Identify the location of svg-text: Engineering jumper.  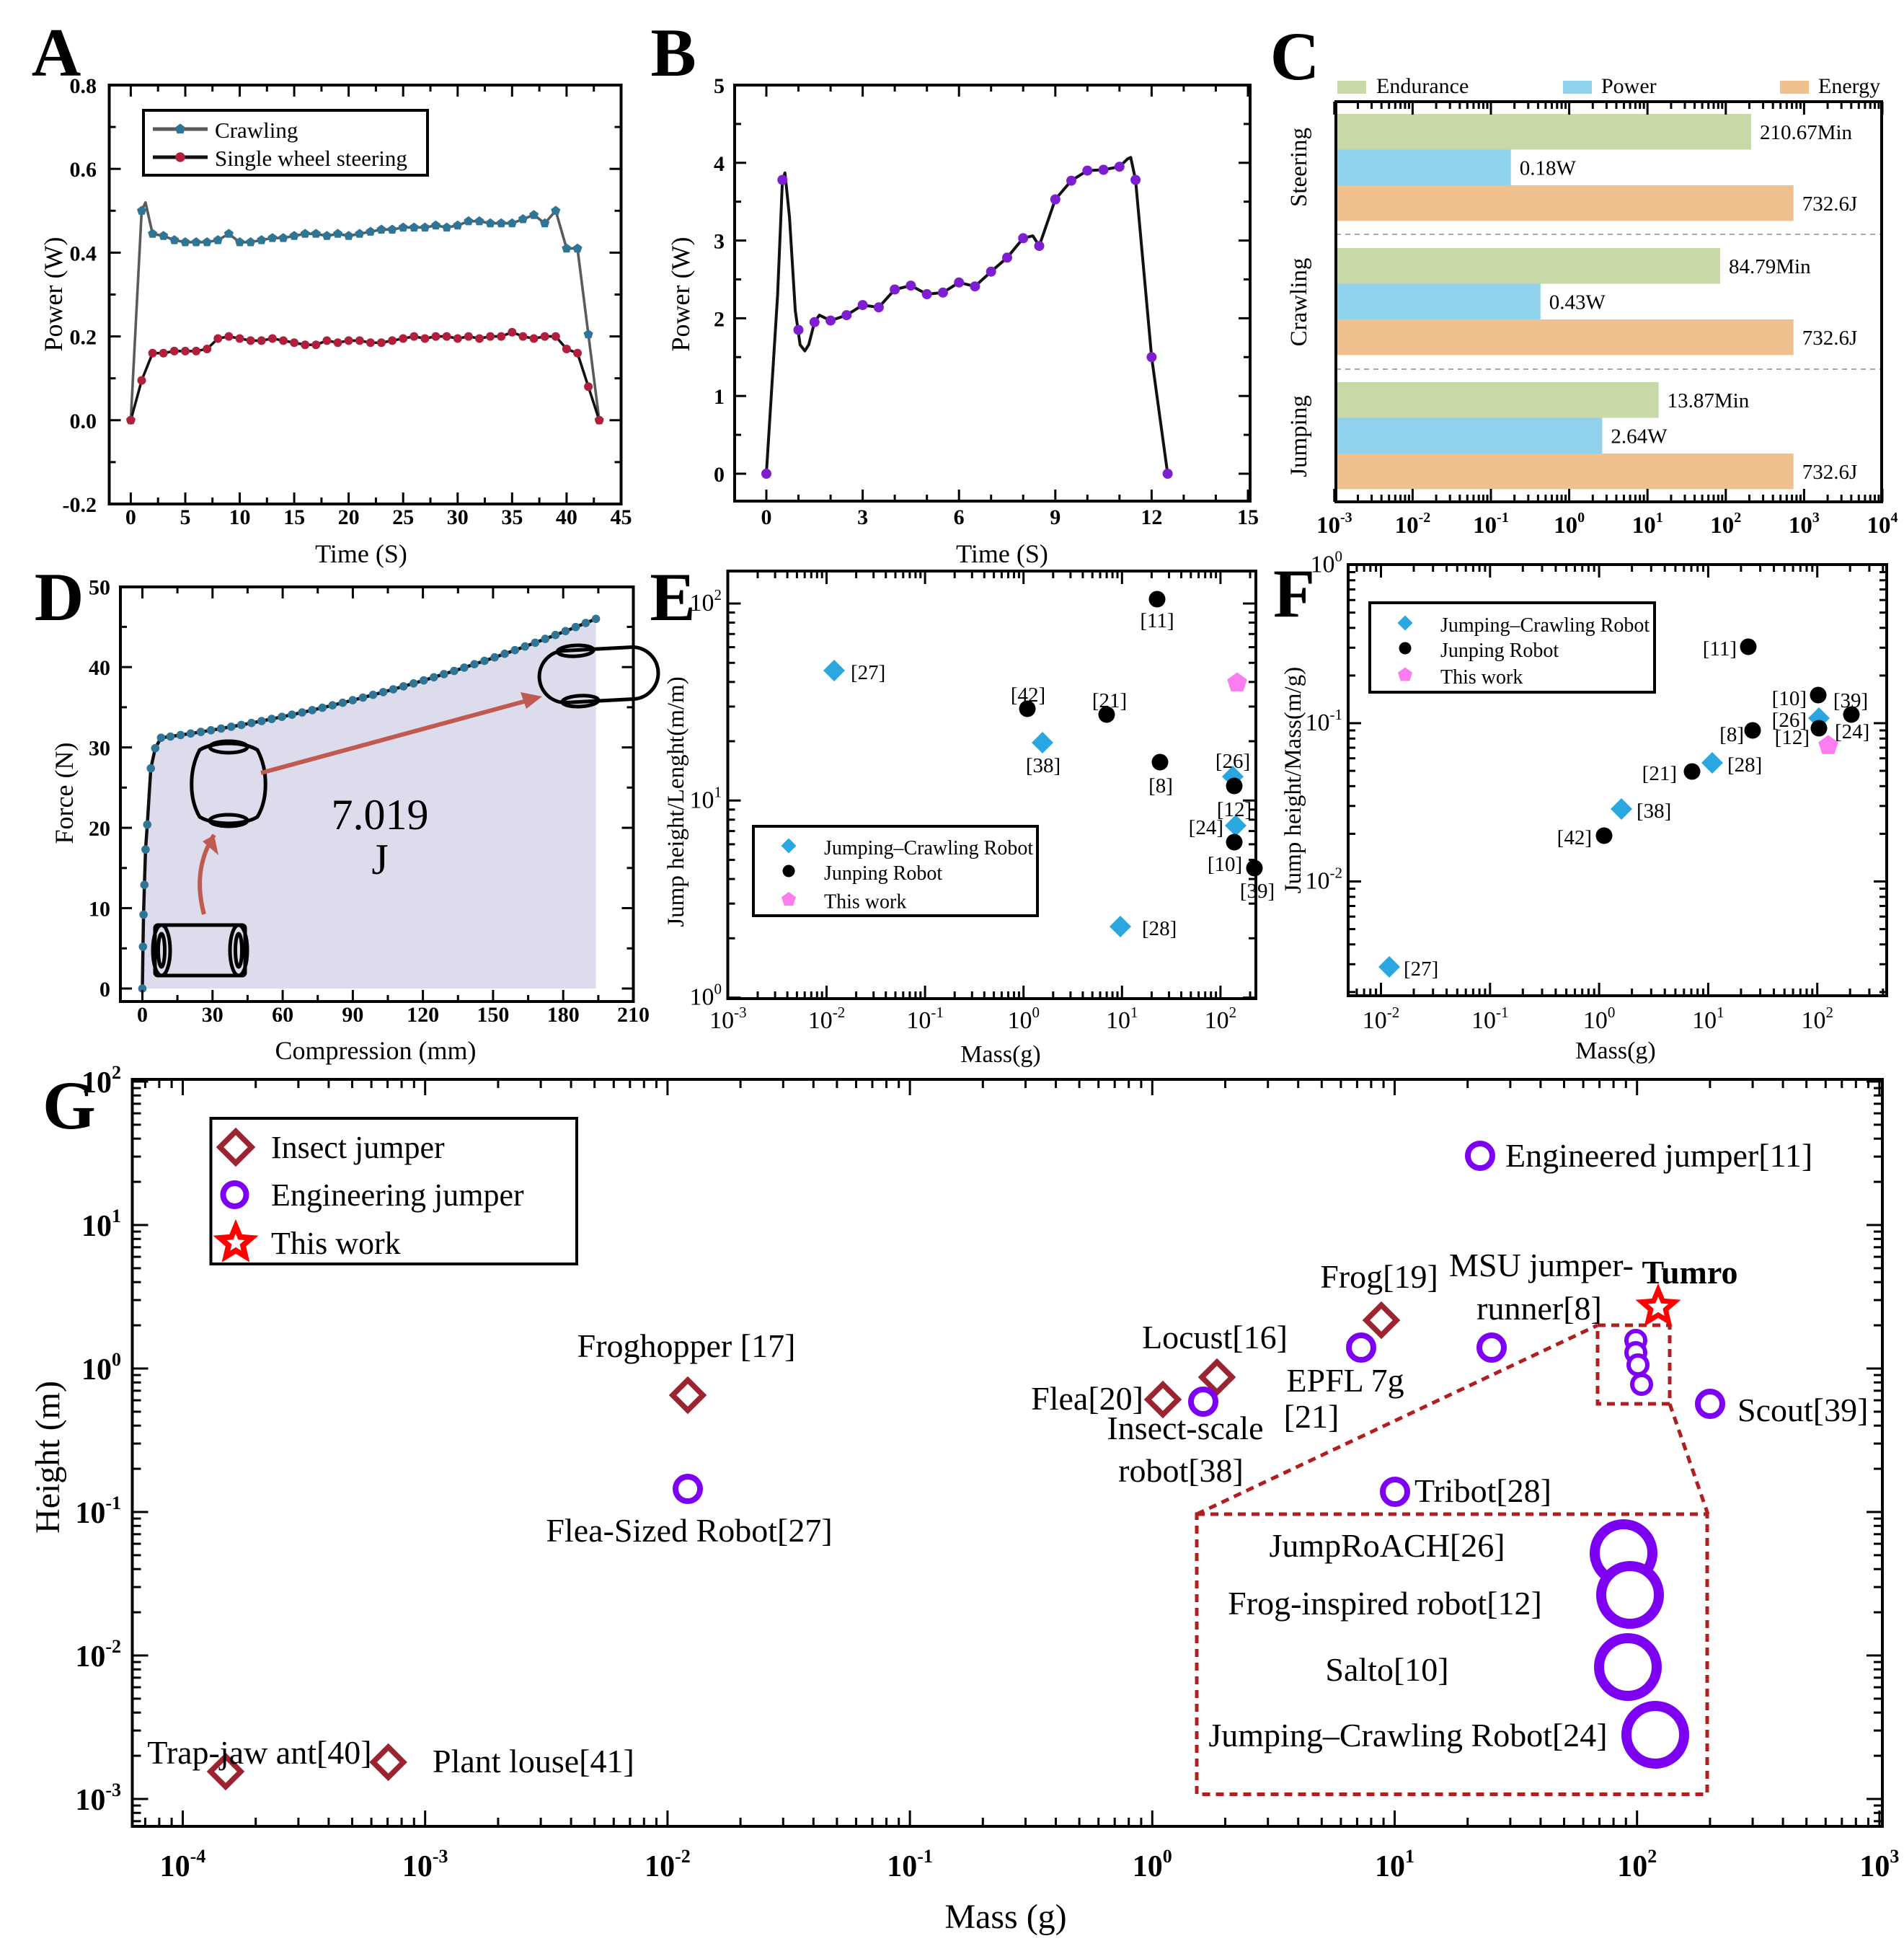
(397, 1195).